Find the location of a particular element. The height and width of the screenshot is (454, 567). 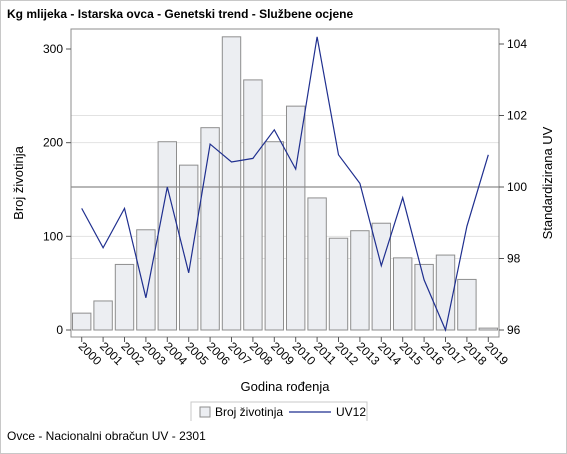

left-axis-label: Broj životinja is located at coordinates (18, 182).